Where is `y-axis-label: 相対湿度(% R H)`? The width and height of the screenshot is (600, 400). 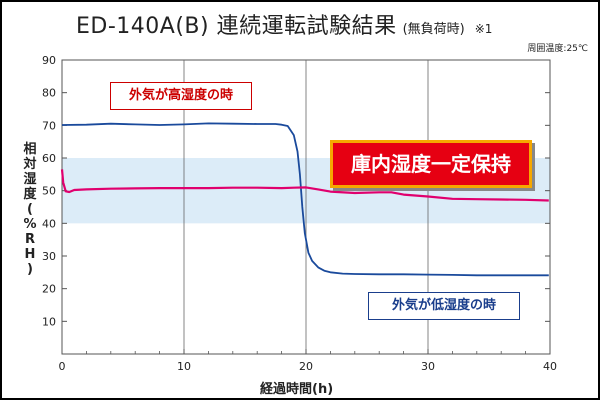 y-axis-label: 相対湿度(% R H) is located at coordinates (30, 209).